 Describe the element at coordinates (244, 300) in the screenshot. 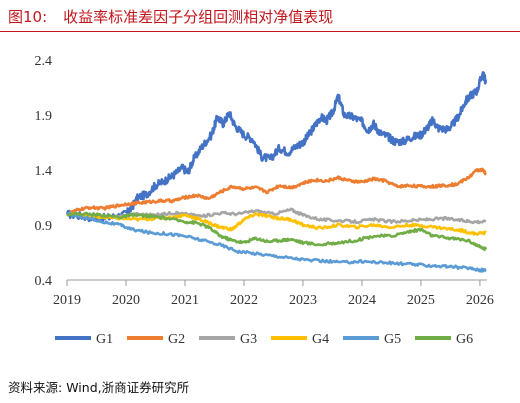

I see `x-tick-label: 2022` at that location.